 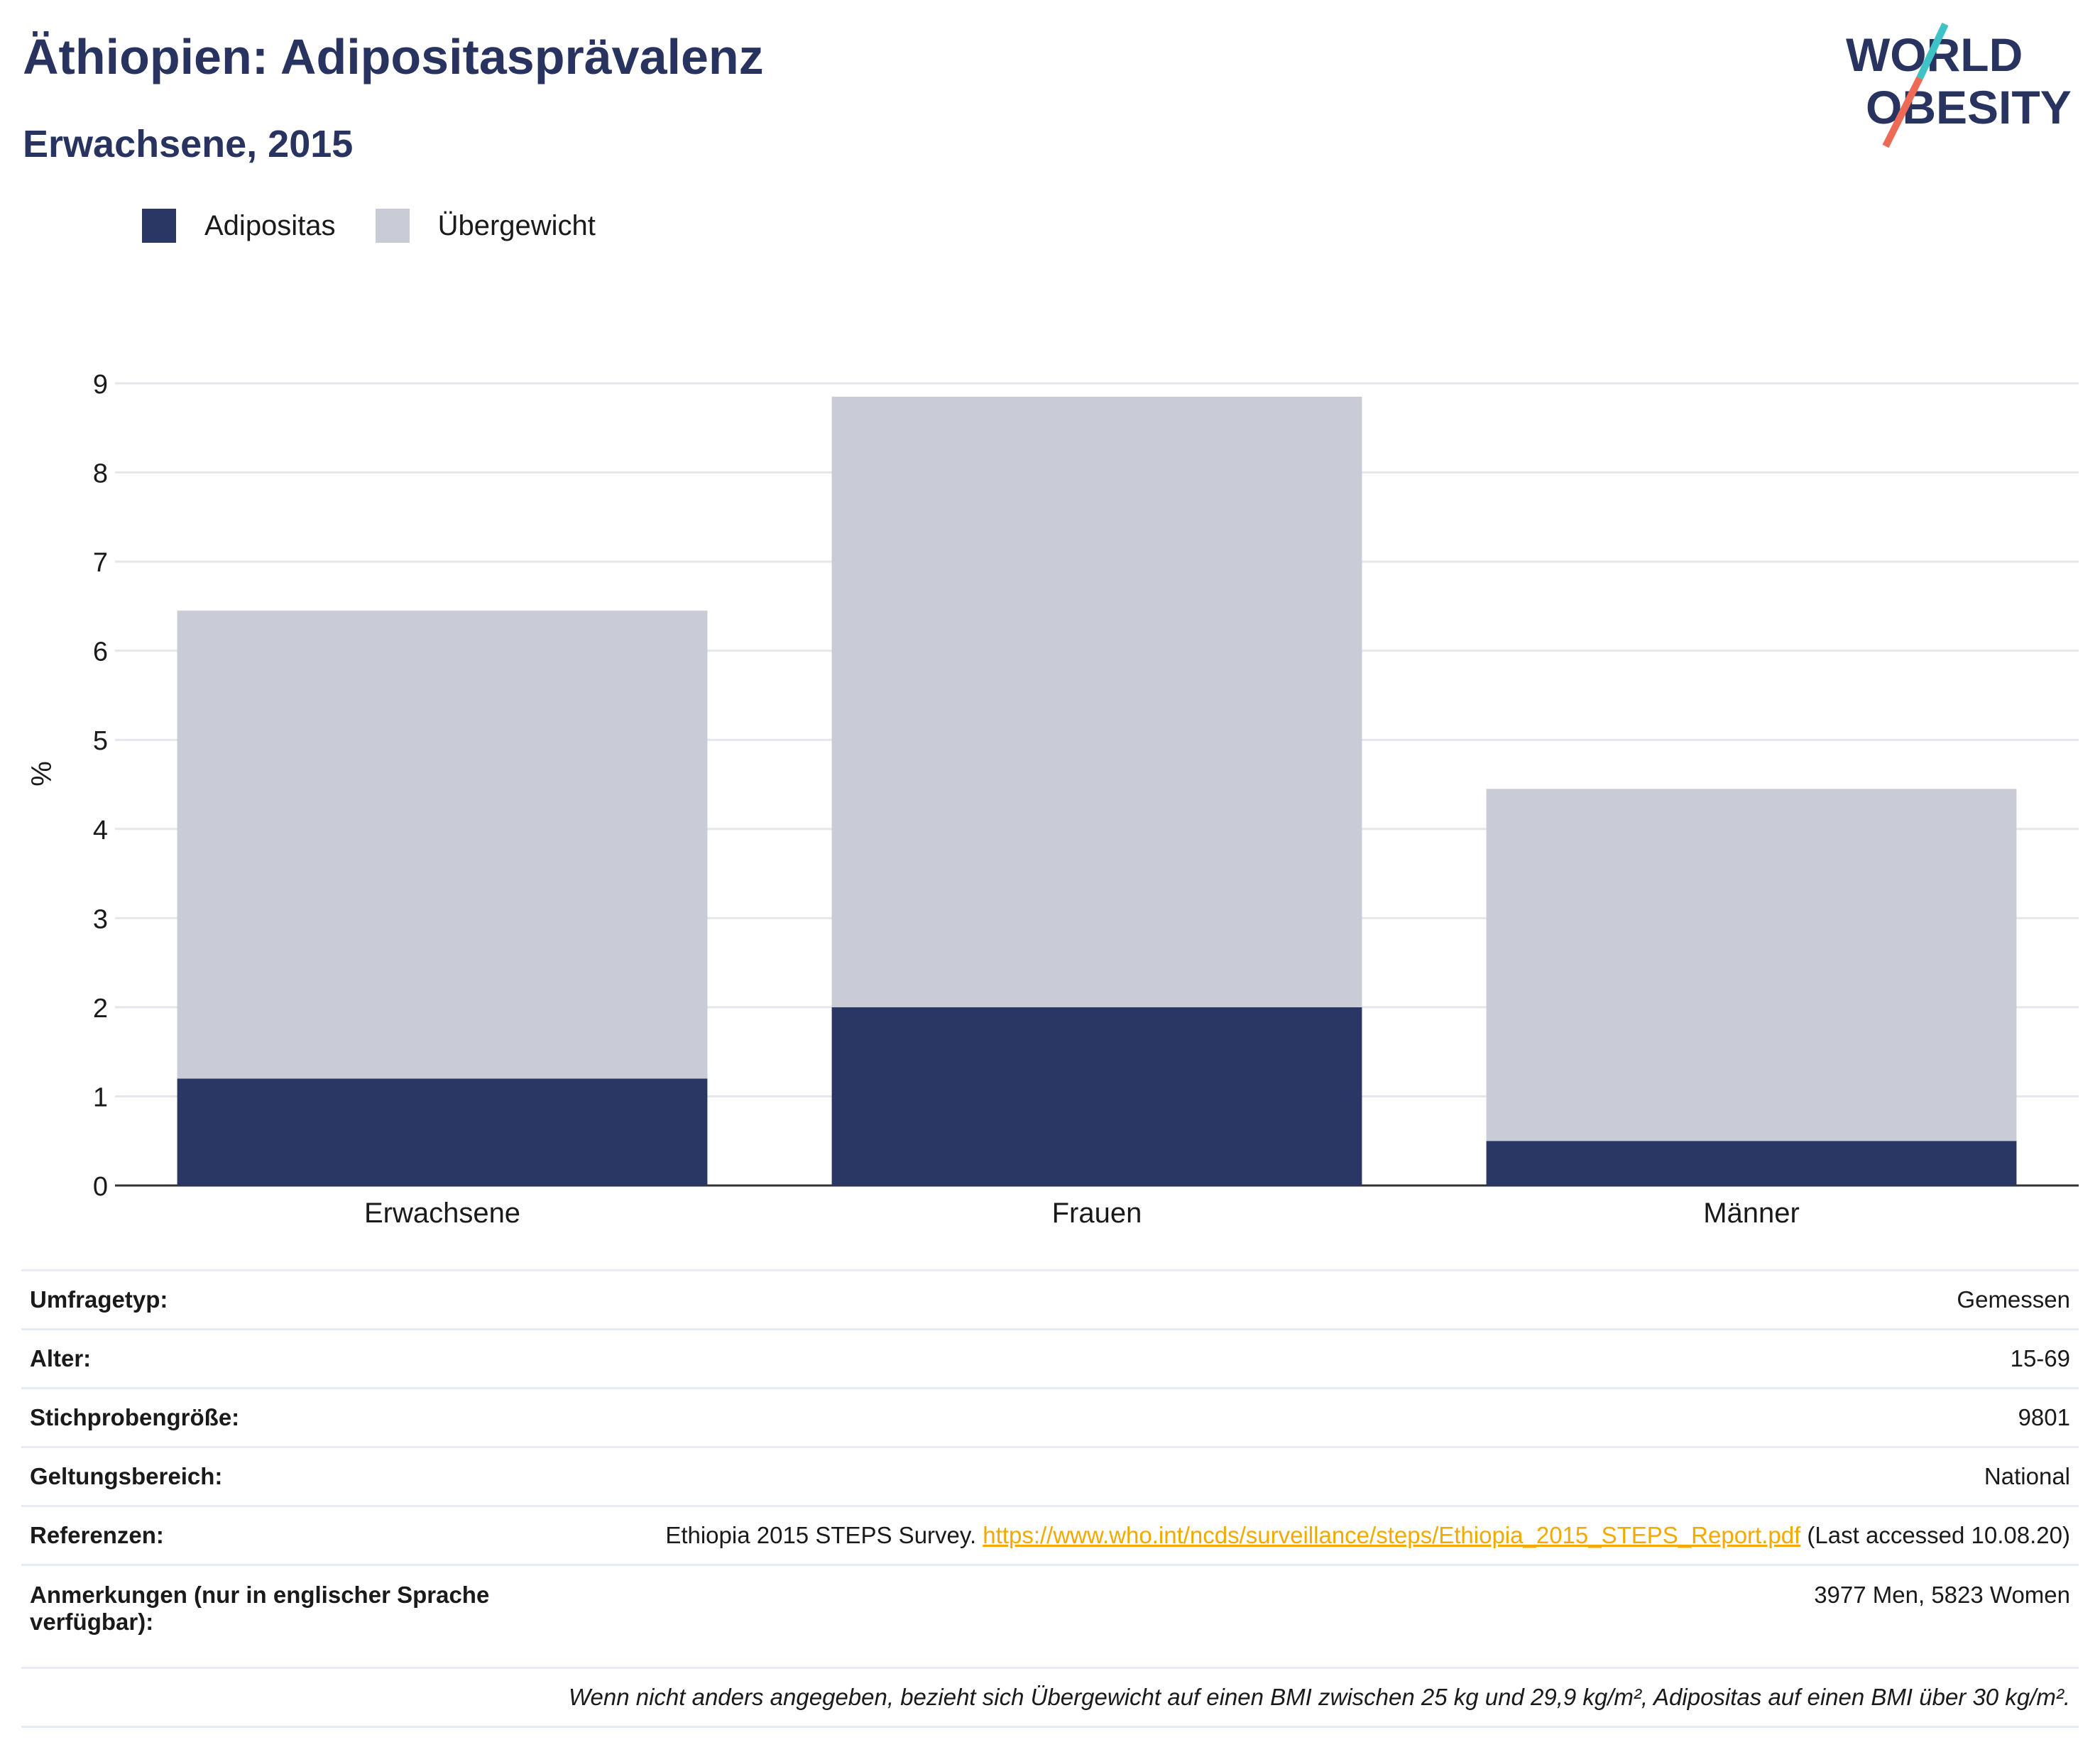 What do you see at coordinates (442, 1213) in the screenshot?
I see `x-tick-label: Erwachsene` at bounding box center [442, 1213].